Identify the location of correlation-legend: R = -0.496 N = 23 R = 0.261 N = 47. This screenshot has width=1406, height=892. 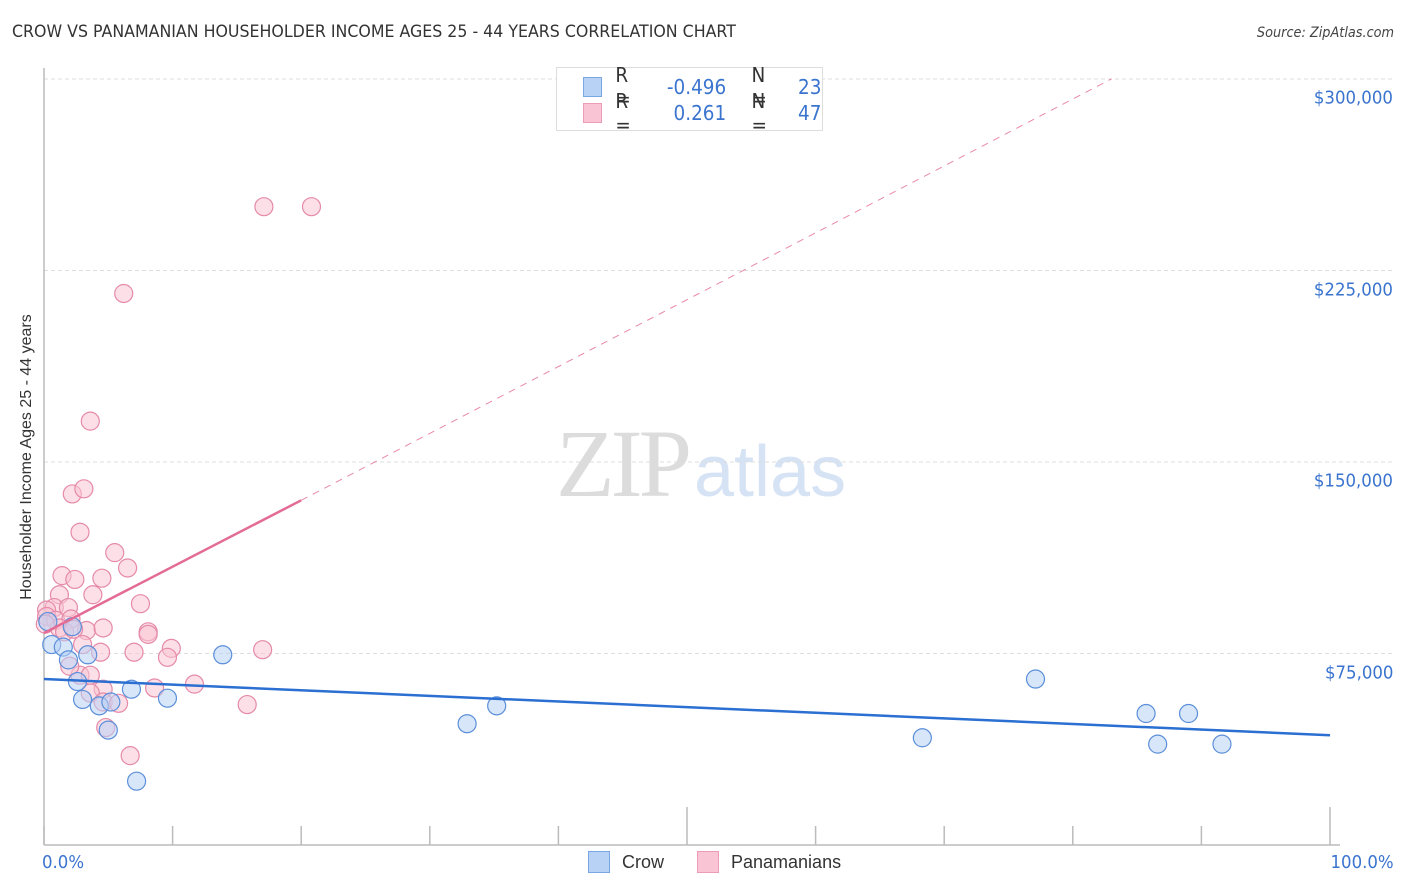
(689, 100).